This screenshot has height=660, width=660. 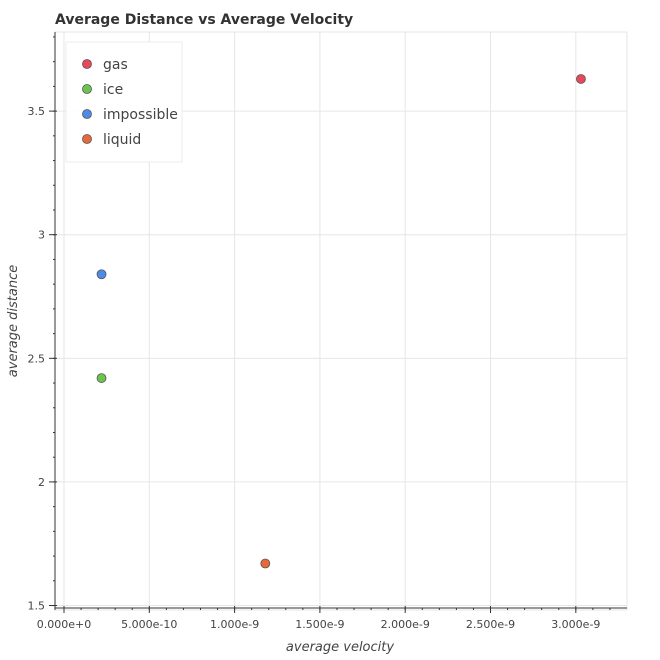 What do you see at coordinates (41, 482) in the screenshot?
I see `y-tick-label: 2` at bounding box center [41, 482].